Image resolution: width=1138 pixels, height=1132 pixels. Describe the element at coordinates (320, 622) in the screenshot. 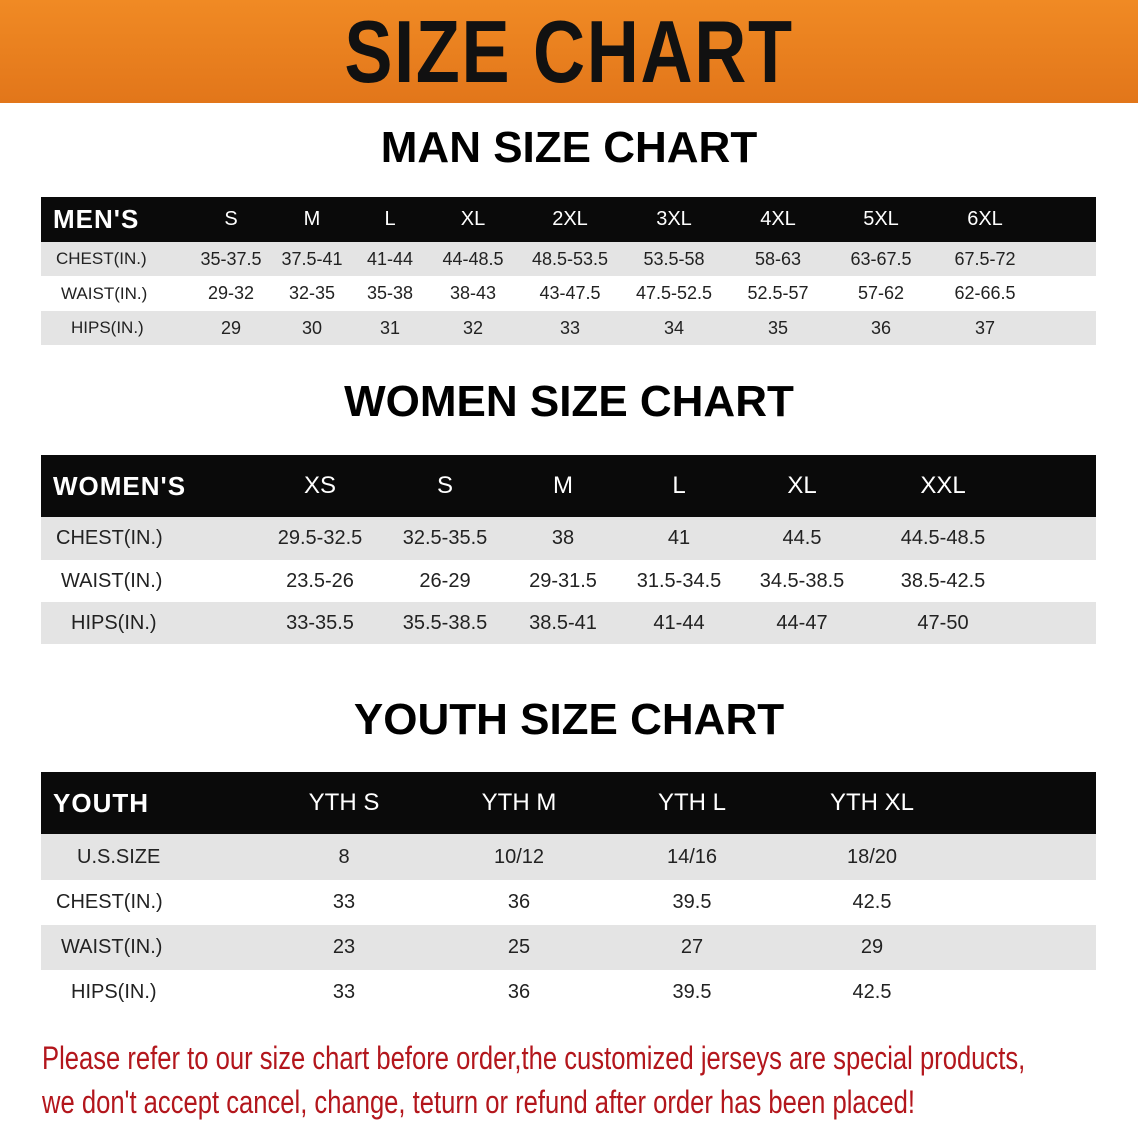

I see `table-cell: 33-35.5` at that location.